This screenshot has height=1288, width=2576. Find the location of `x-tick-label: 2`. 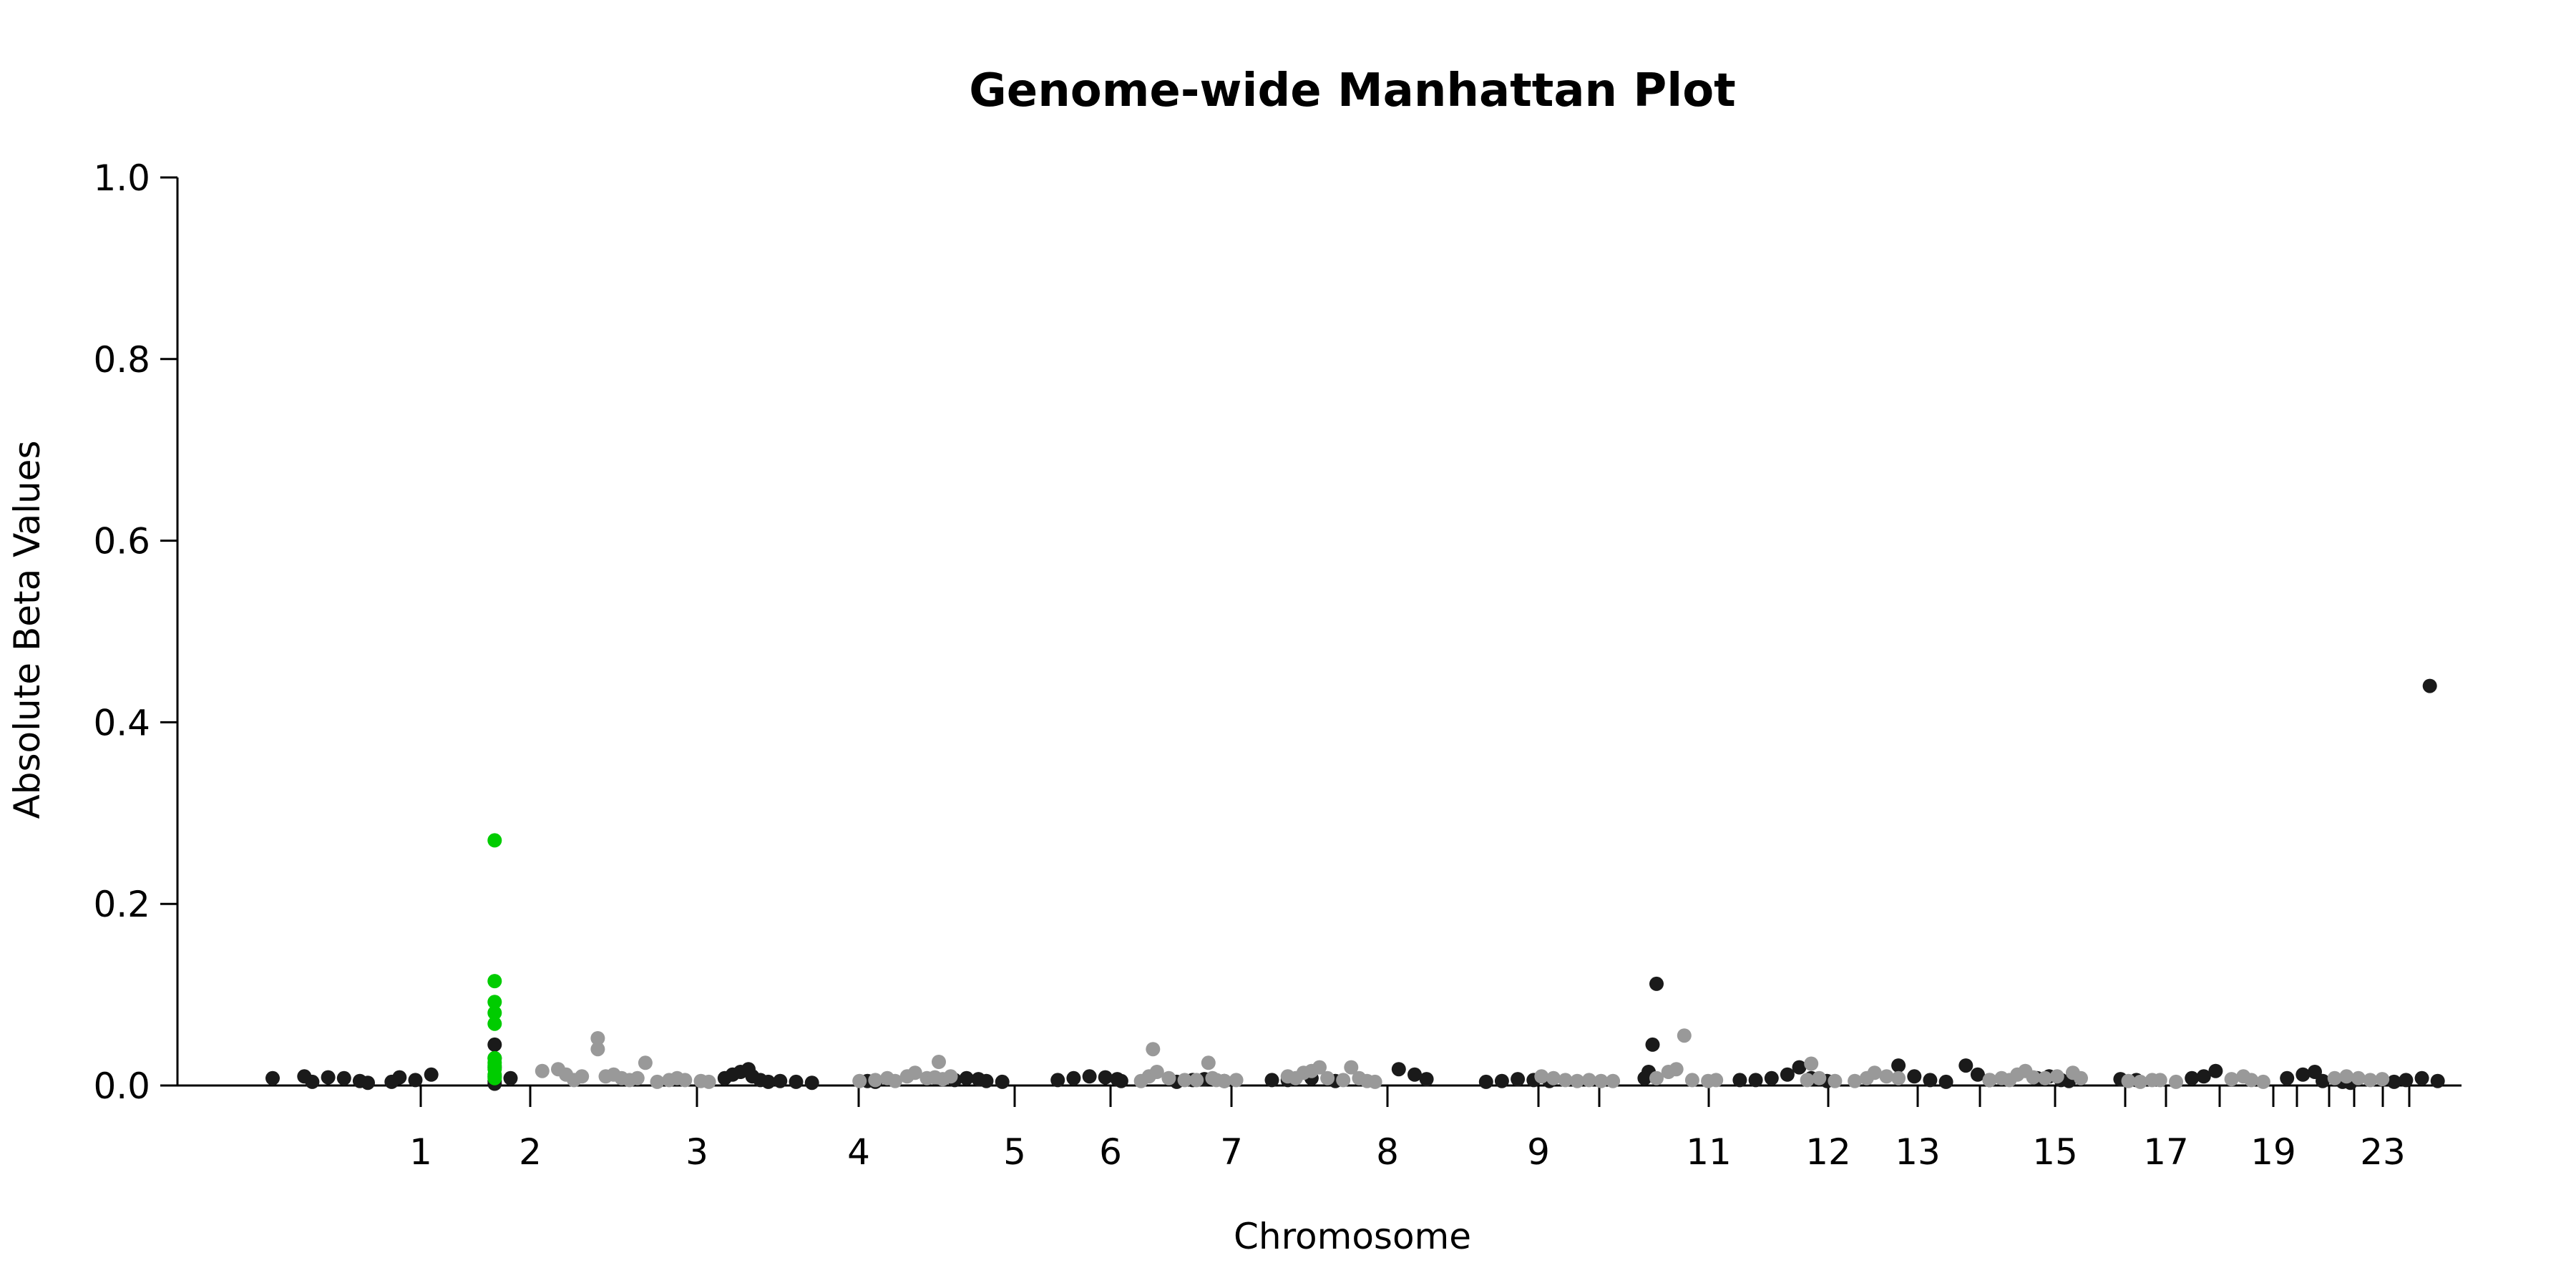

x-tick-label: 2 is located at coordinates (530, 1152).